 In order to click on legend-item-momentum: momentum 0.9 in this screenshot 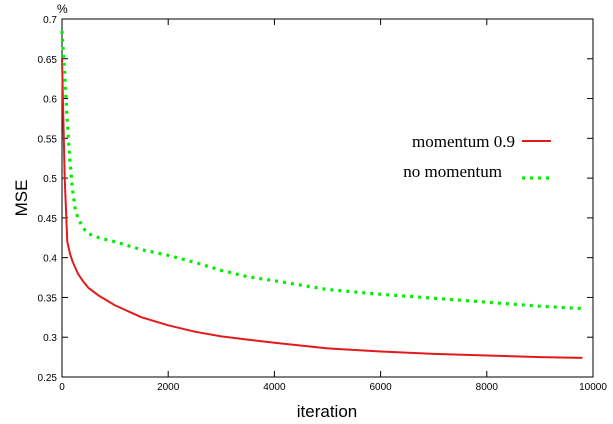, I will do `click(481, 141)`.